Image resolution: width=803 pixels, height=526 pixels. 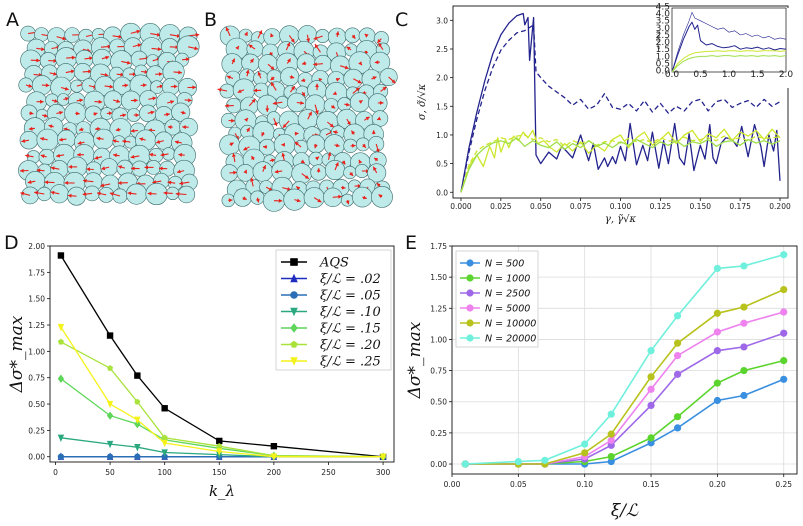 What do you see at coordinates (442, 164) in the screenshot?
I see `y-tick-label: 0.5` at bounding box center [442, 164].